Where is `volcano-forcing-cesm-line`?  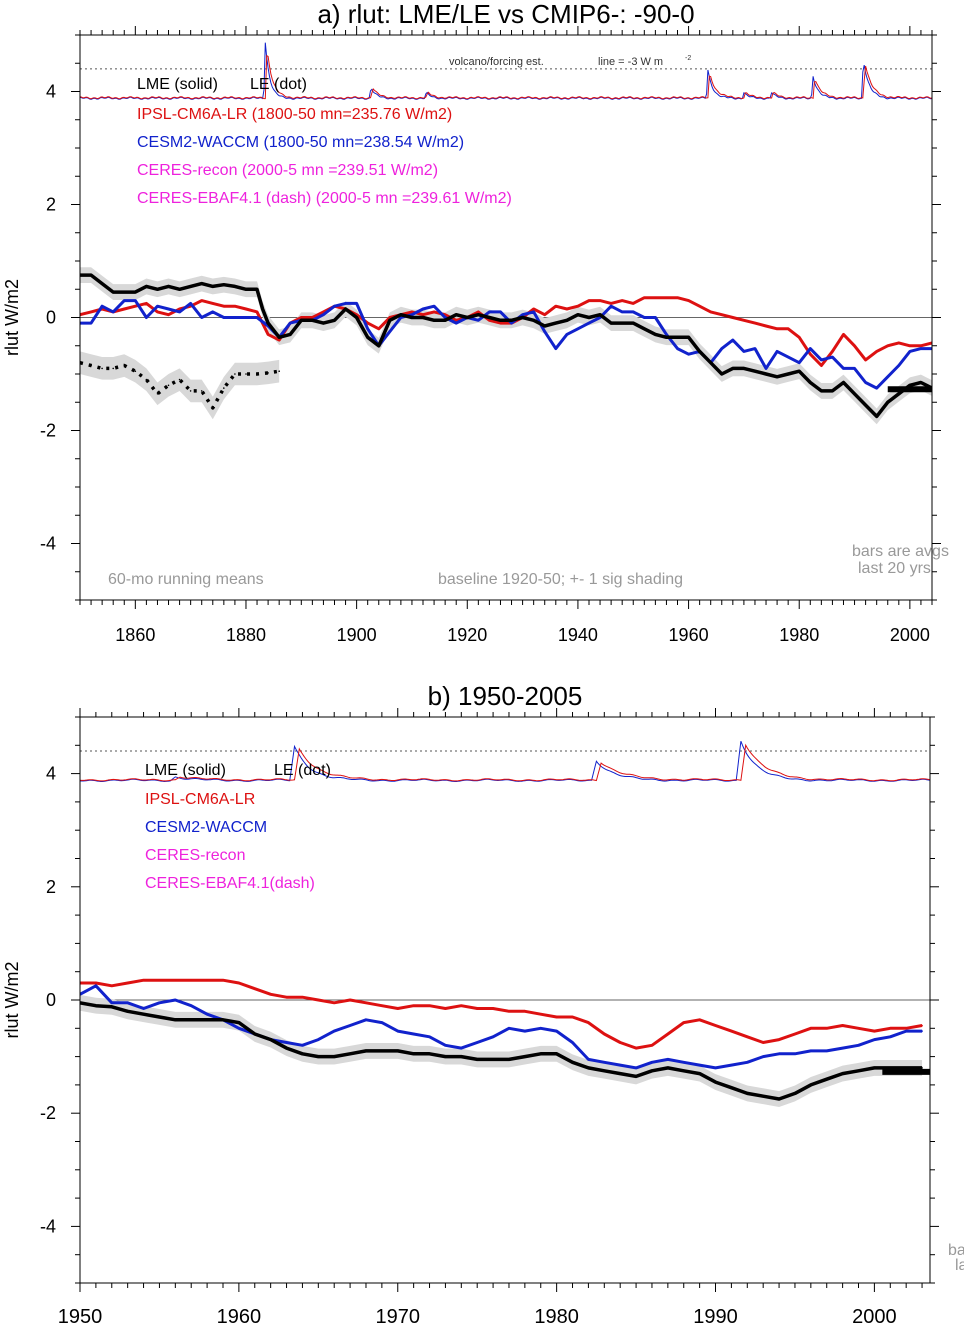 volcano-forcing-cesm-line is located at coordinates (505, 762).